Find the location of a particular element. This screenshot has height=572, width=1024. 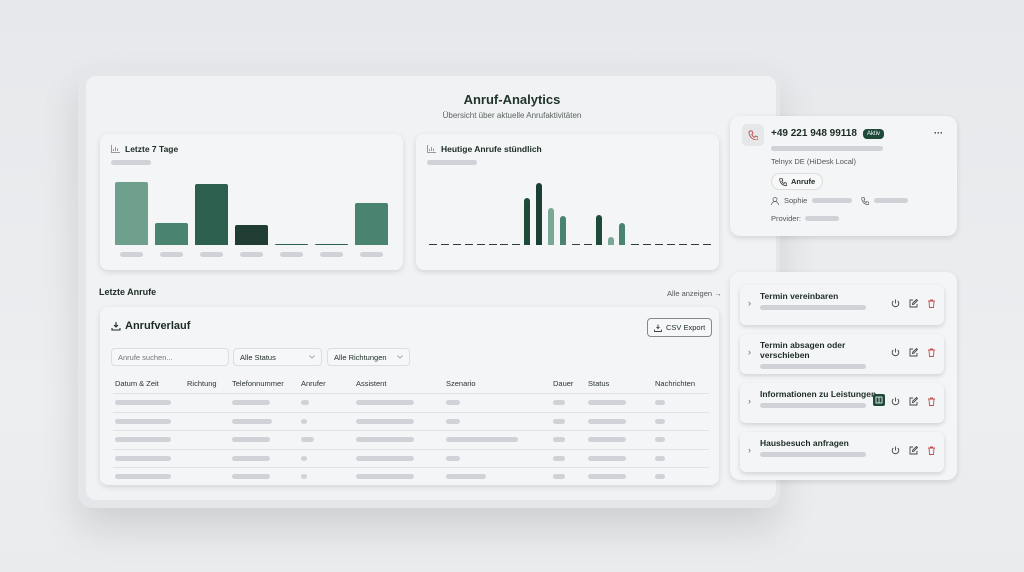

column-header: Anrufer is located at coordinates (313, 383).